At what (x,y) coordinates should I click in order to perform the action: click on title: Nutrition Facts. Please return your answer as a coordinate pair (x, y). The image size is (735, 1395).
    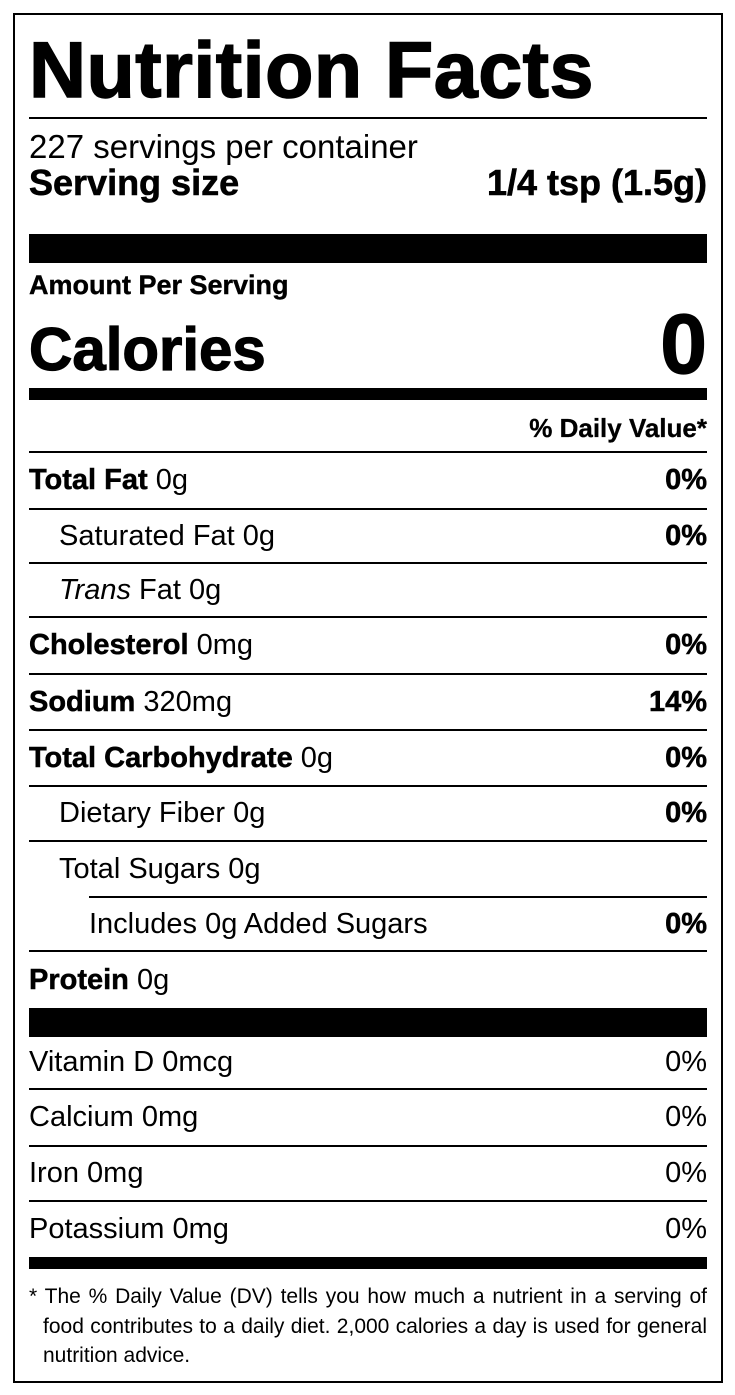
    Looking at the image, I should click on (311, 69).